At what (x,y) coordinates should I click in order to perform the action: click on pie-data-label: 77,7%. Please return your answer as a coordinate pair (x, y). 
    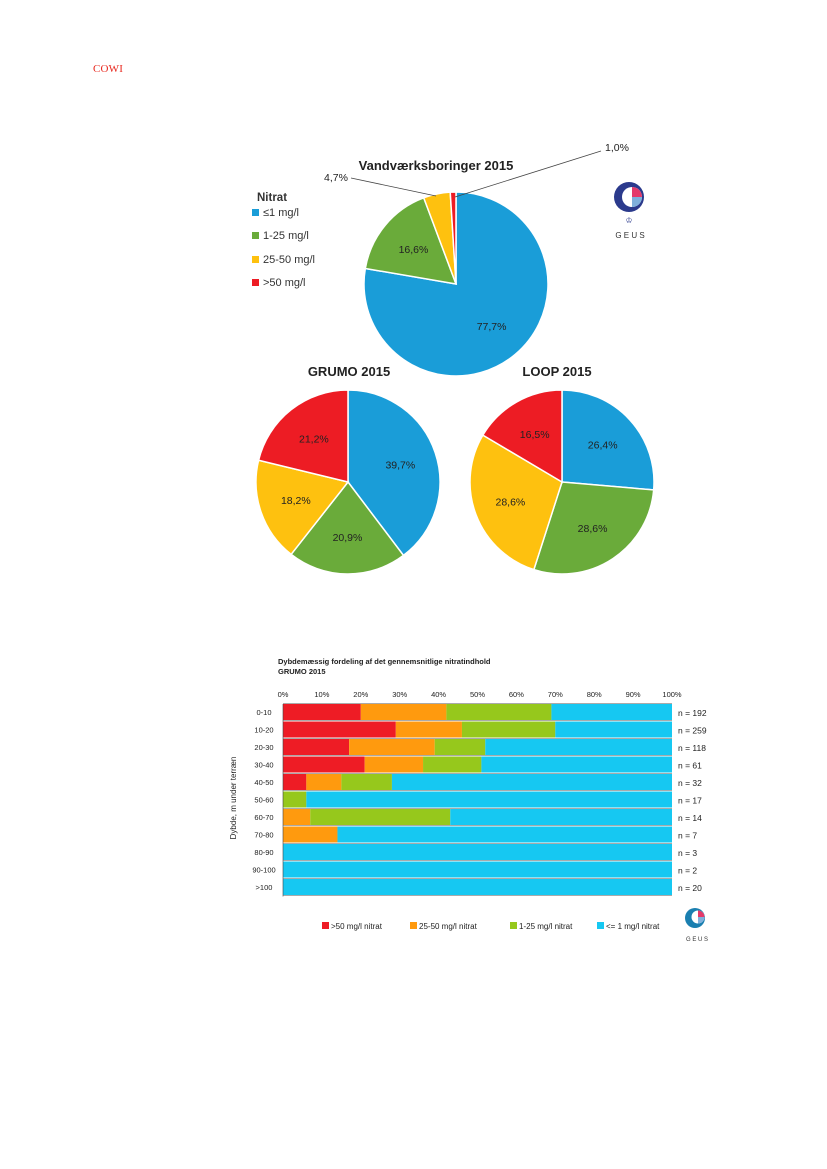
    Looking at the image, I should click on (492, 327).